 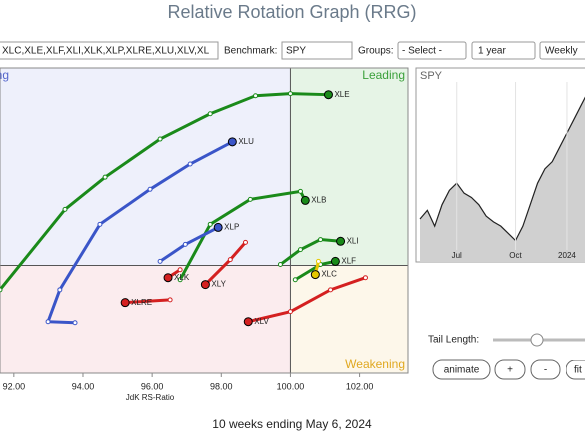 I want to click on spy-x-label: Jul, so click(x=457, y=255).